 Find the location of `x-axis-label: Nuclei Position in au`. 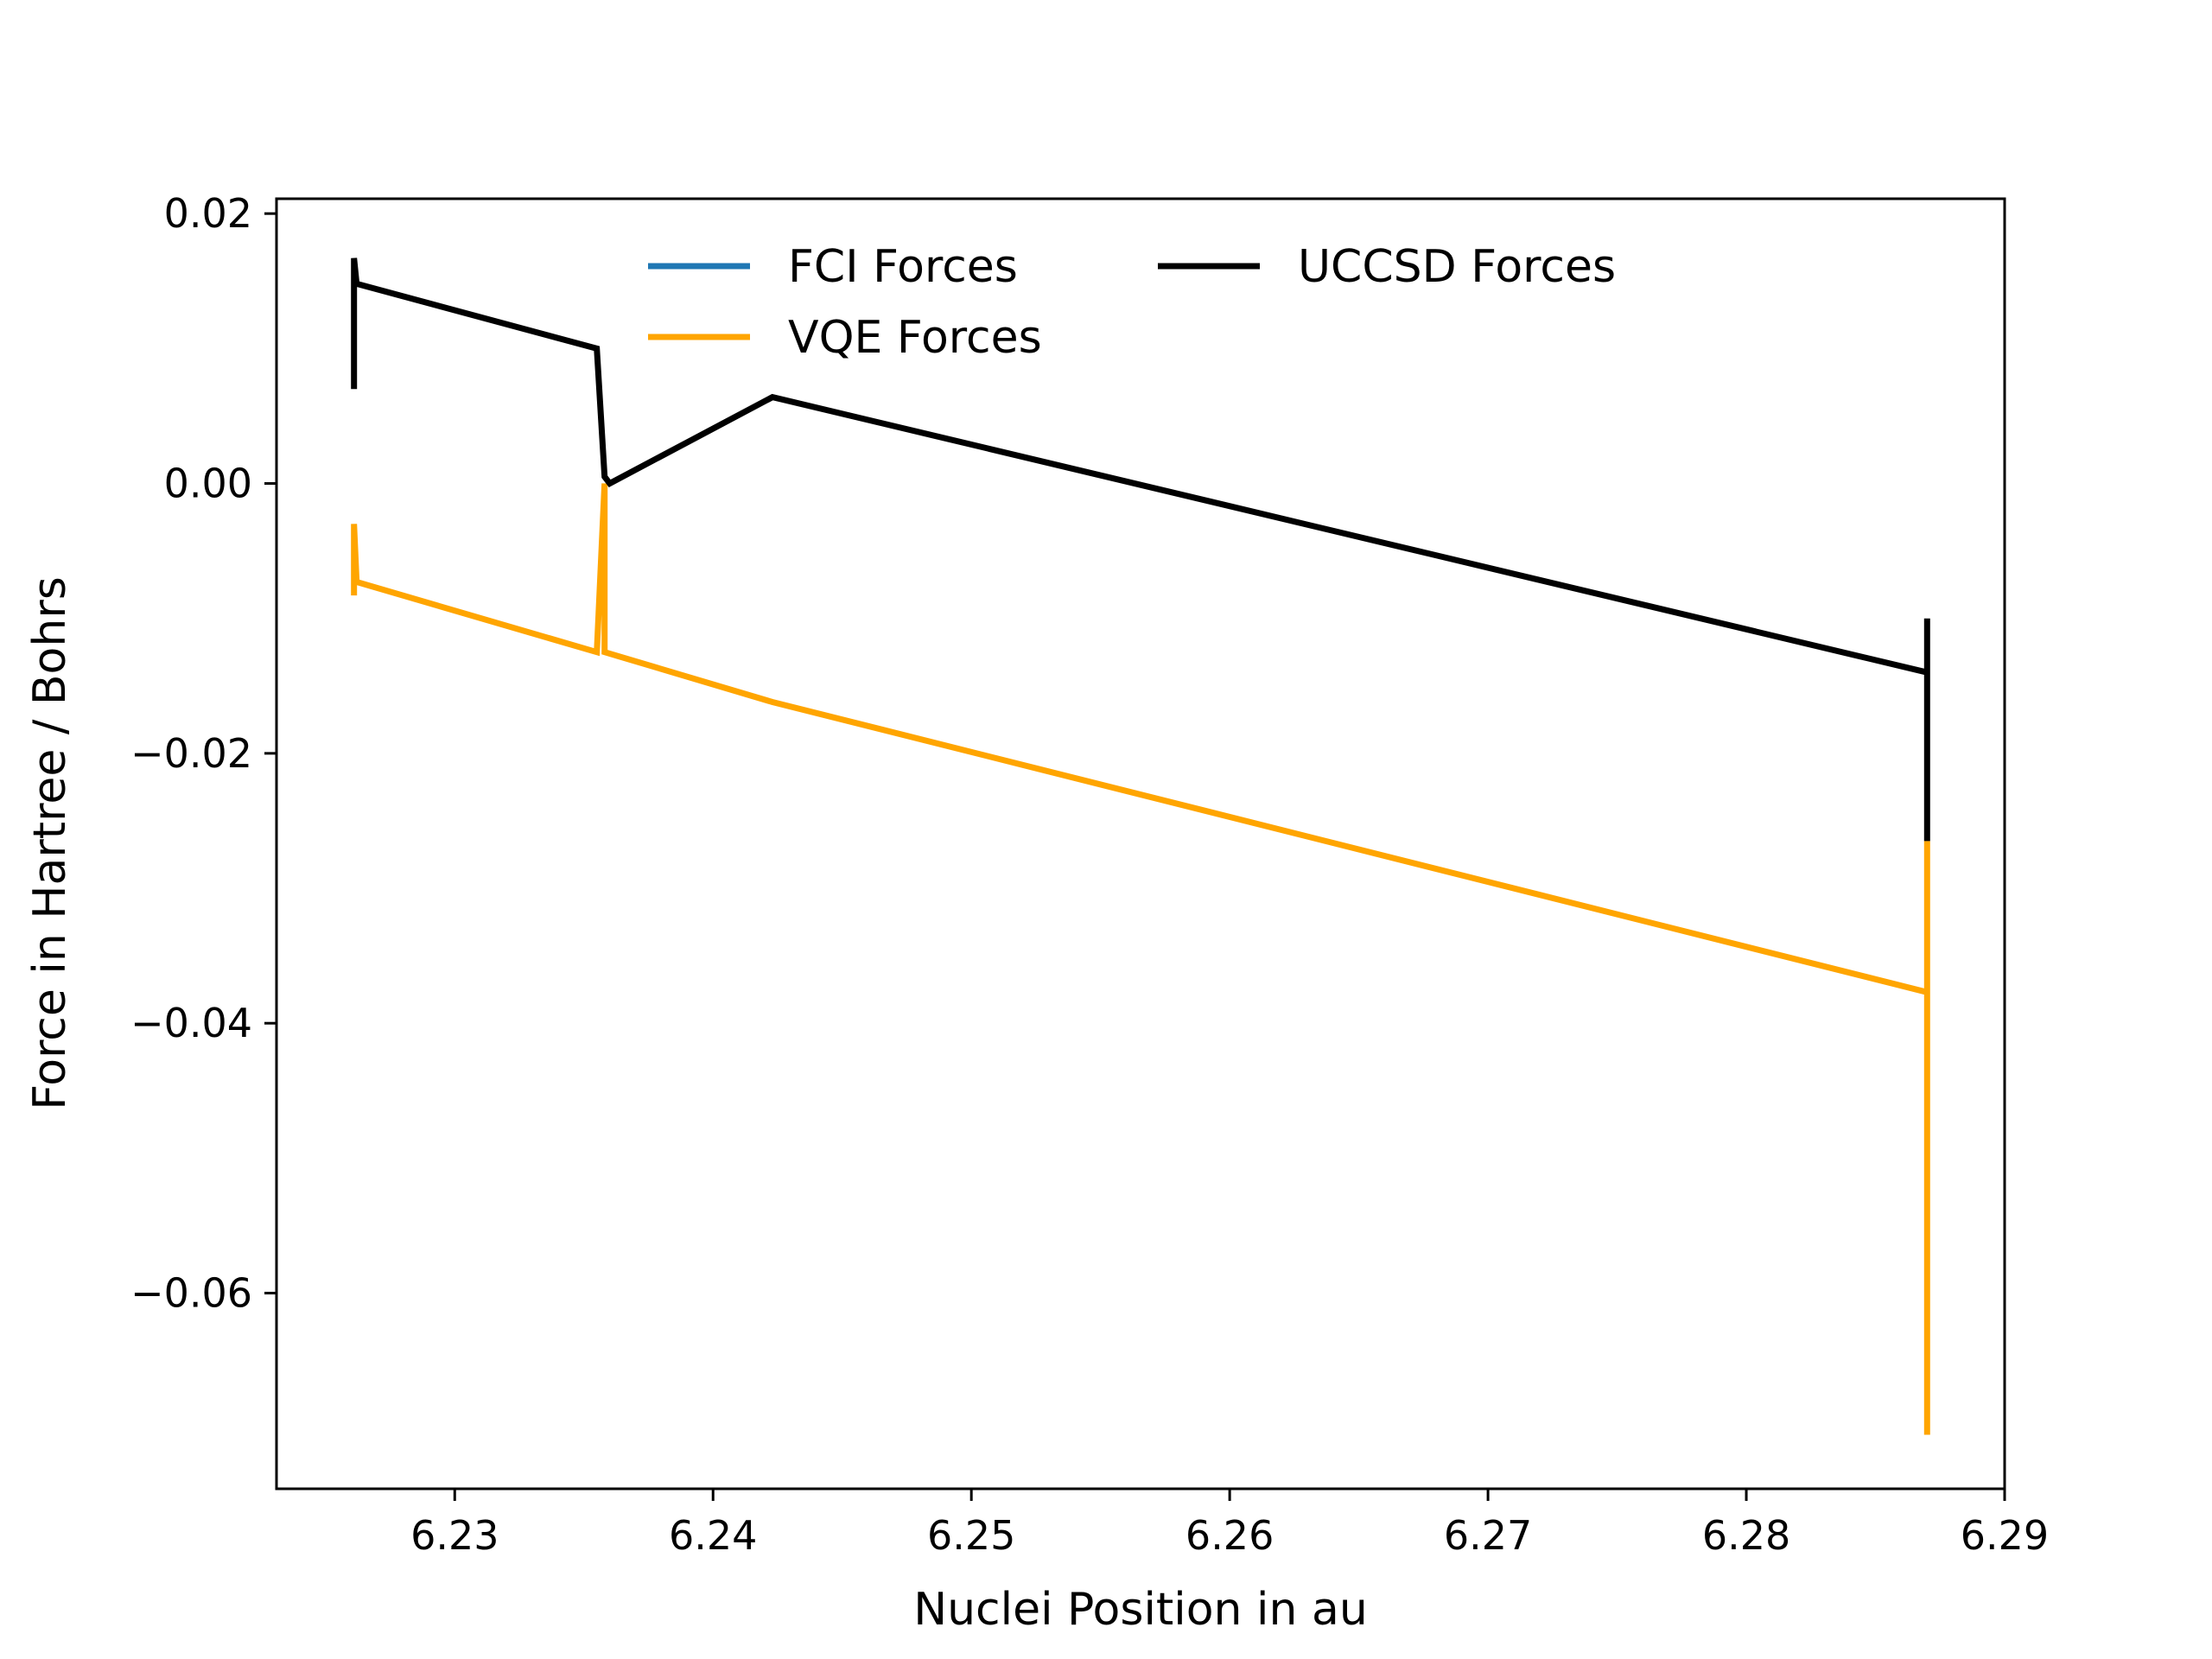

x-axis-label: Nuclei Position in au is located at coordinates (1140, 1610).